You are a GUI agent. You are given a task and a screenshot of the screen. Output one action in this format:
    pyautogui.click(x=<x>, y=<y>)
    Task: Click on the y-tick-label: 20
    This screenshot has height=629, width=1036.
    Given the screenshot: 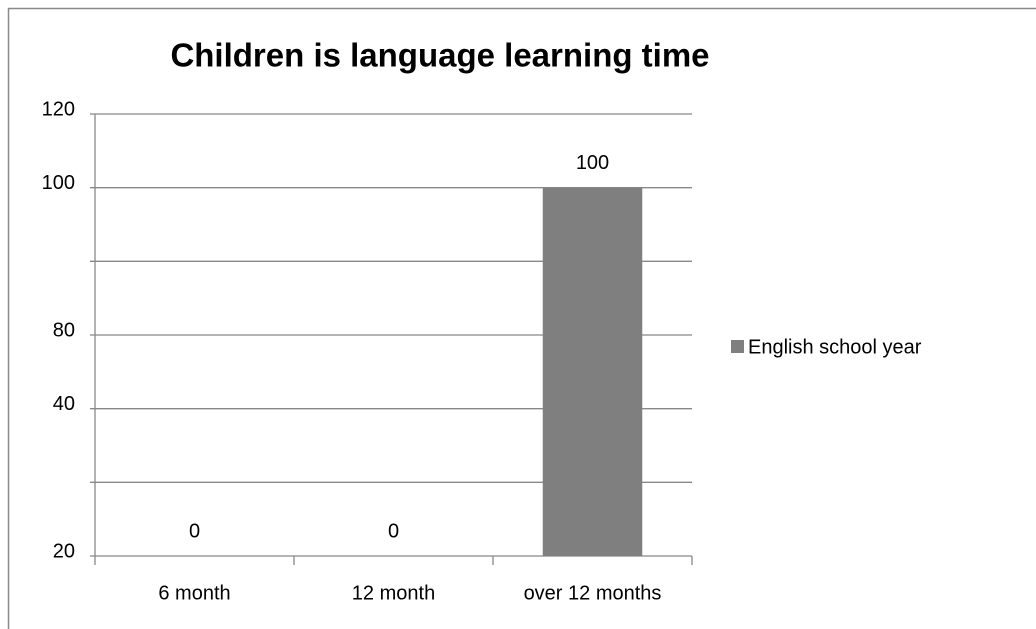 What is the action you would take?
    pyautogui.click(x=64, y=551)
    